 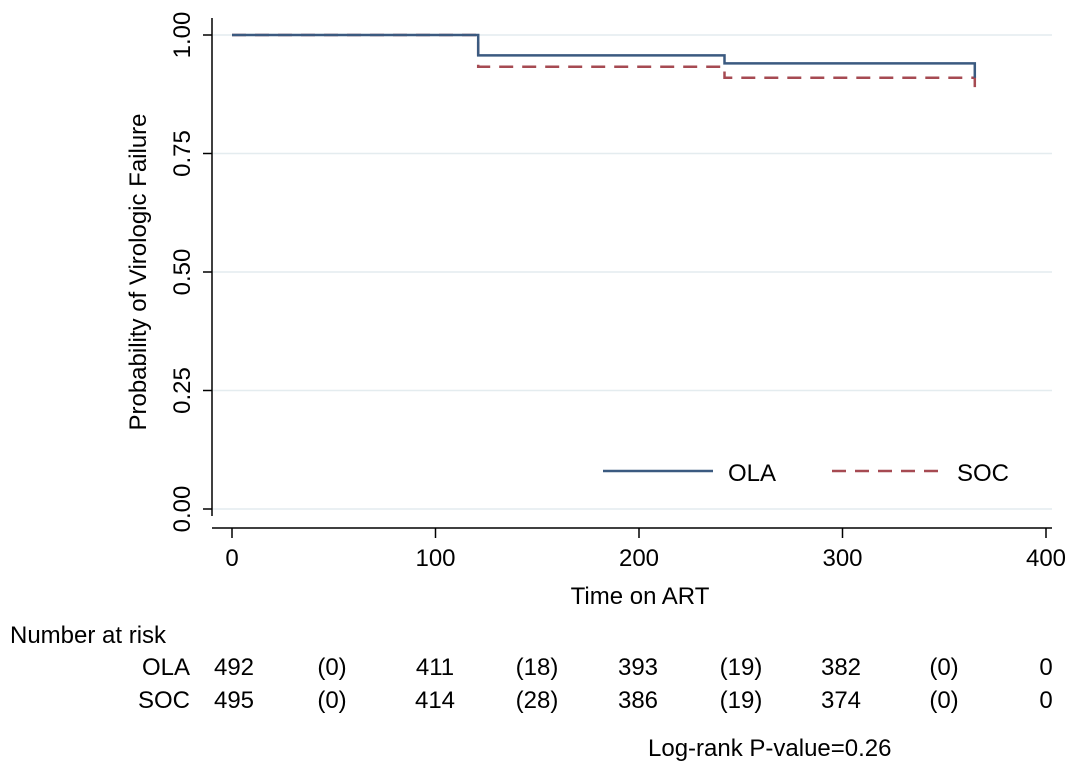 I want to click on risk-row-label: SOC, so click(x=164, y=700).